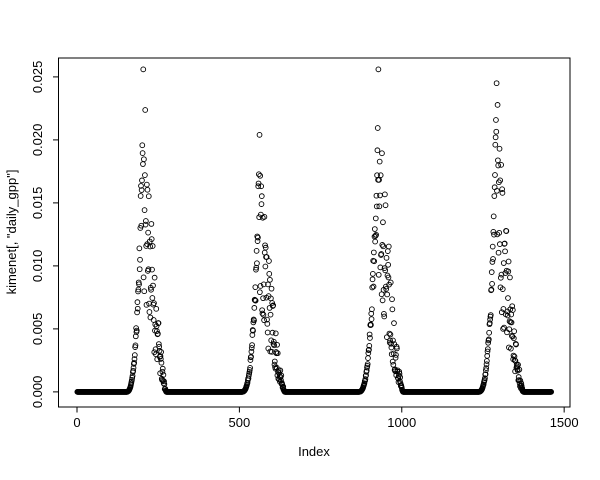 The width and height of the screenshot is (600, 480). I want to click on x-tick-label: 500, so click(240, 422).